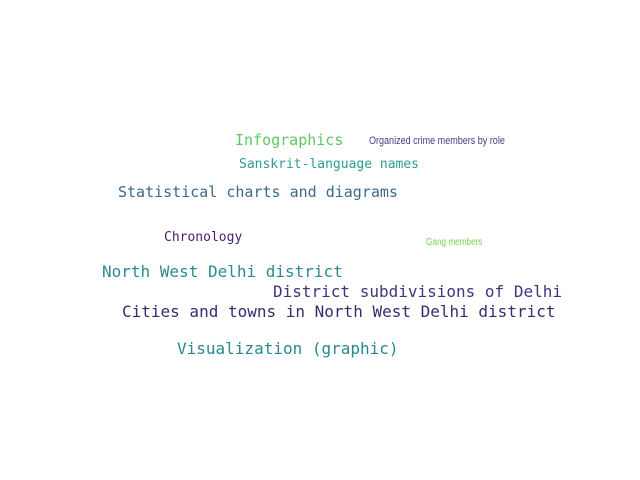  What do you see at coordinates (203, 237) in the screenshot?
I see `word-chronology: Chronology` at bounding box center [203, 237].